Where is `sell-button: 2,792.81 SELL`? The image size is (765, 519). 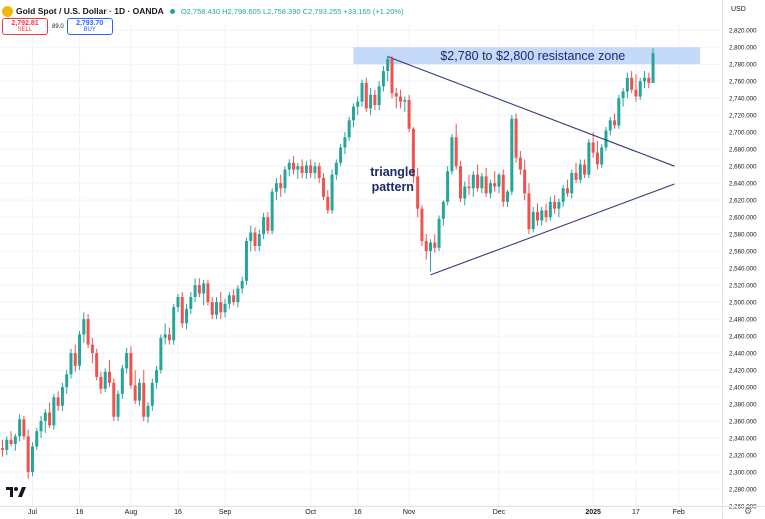 sell-button: 2,792.81 SELL is located at coordinates (25, 26).